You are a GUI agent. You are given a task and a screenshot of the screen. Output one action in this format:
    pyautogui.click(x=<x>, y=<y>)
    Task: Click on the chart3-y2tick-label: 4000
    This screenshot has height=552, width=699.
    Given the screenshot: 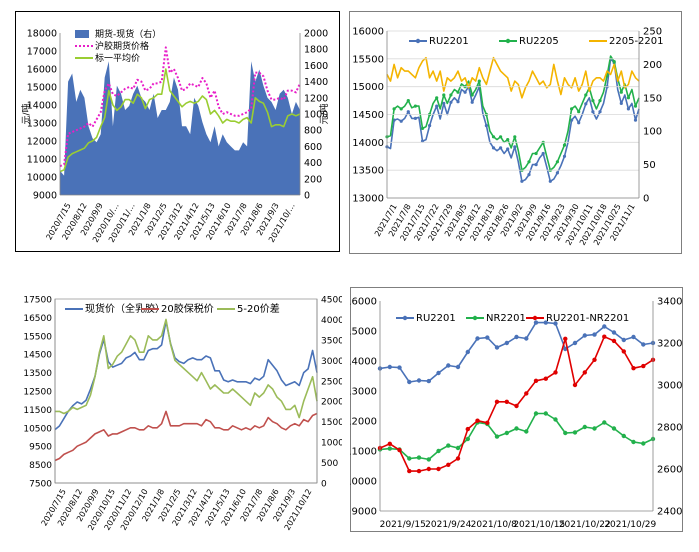 What is the action you would take?
    pyautogui.click(x=331, y=321)
    